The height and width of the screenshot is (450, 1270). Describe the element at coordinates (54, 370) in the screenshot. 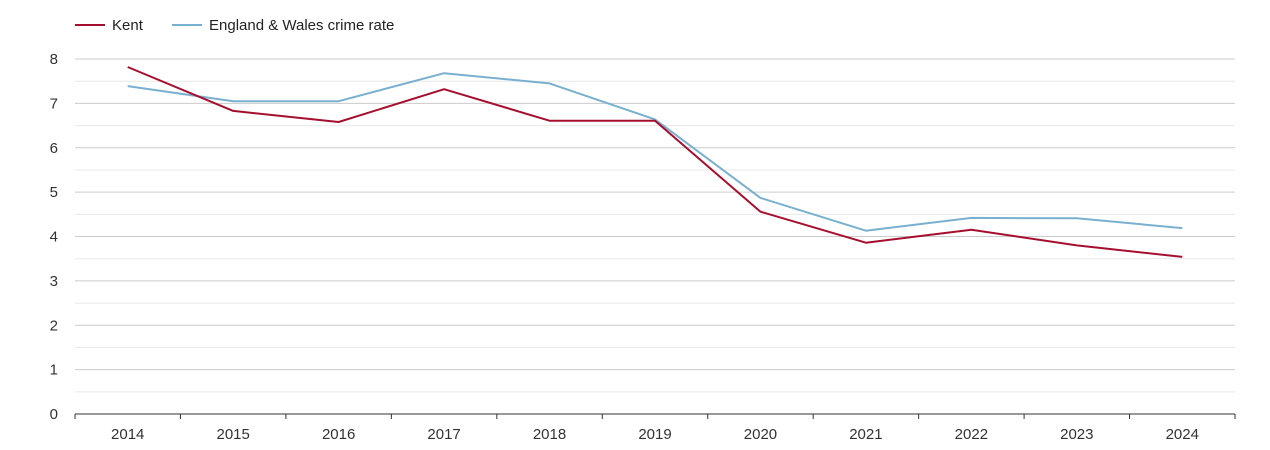

I see `y-tick-label: 1` at that location.